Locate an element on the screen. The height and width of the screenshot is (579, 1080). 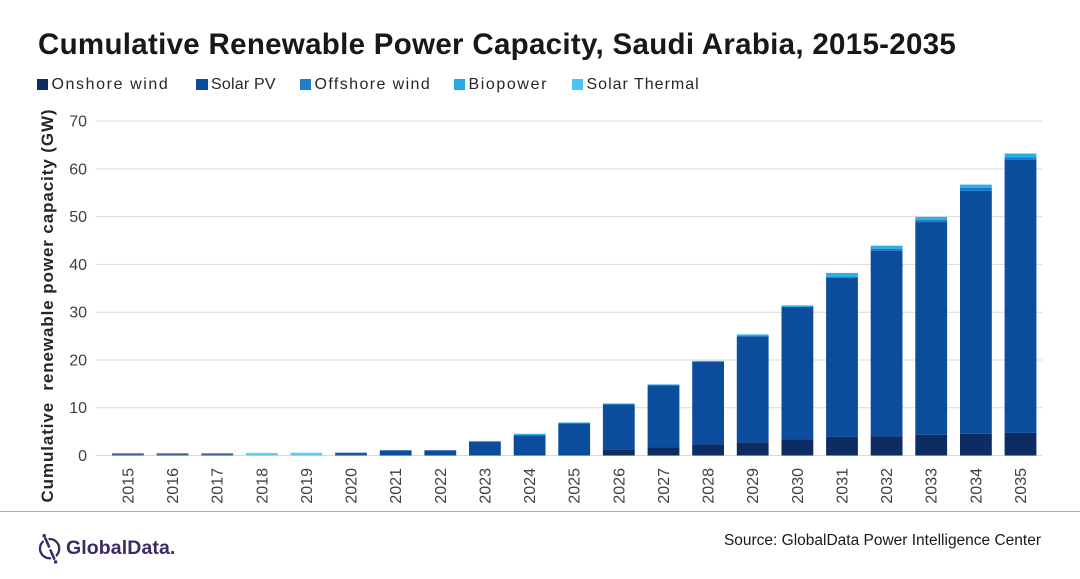
svg-text: 2035 is located at coordinates (1021, 486).